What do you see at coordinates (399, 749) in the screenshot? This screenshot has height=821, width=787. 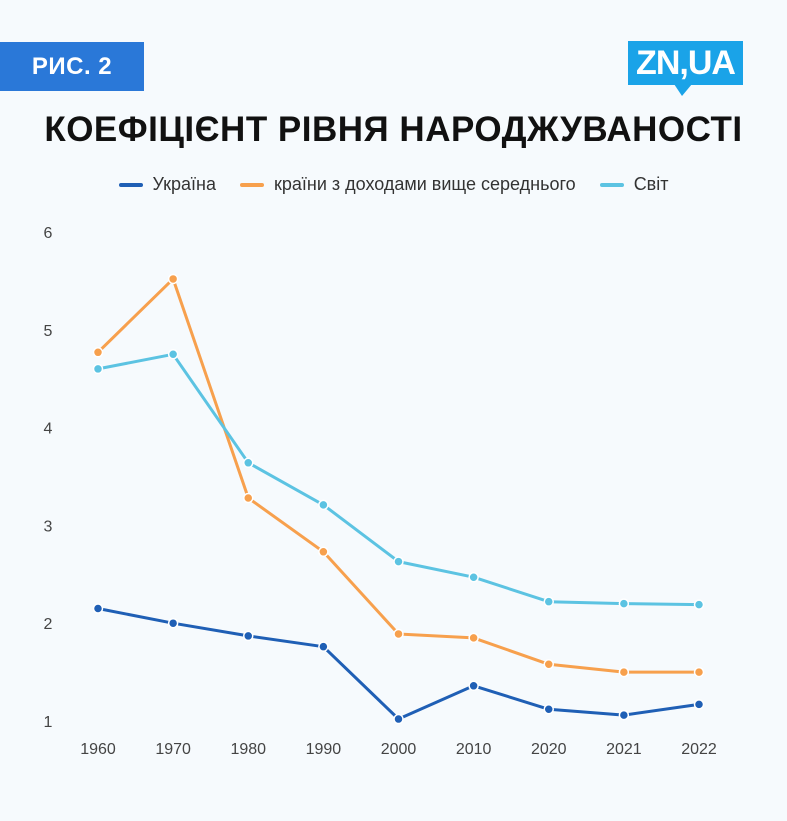 I see `x-tick-label: 2000` at bounding box center [399, 749].